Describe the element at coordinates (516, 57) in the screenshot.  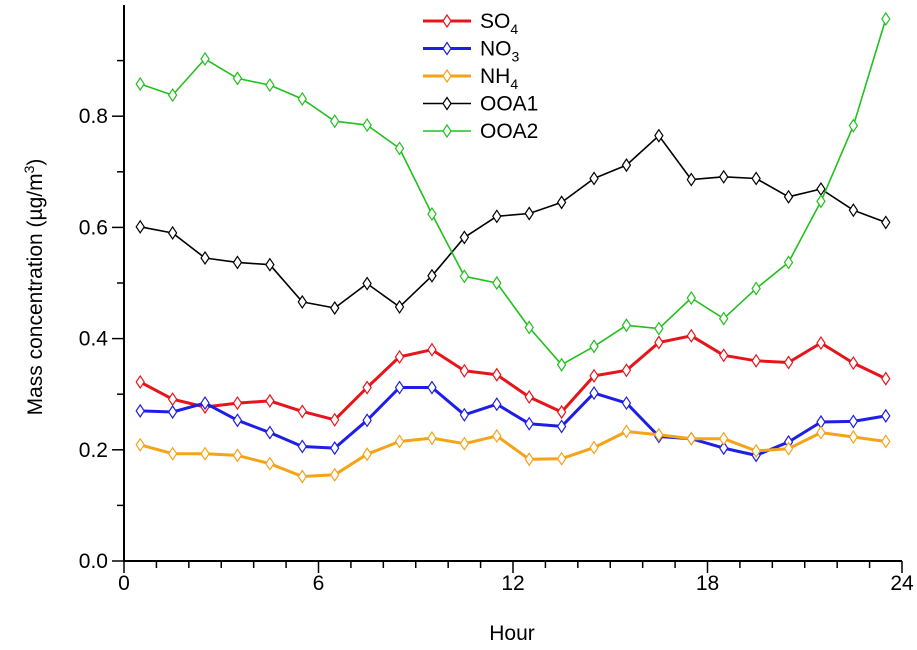
I see `legend-label-sub: 3` at that location.